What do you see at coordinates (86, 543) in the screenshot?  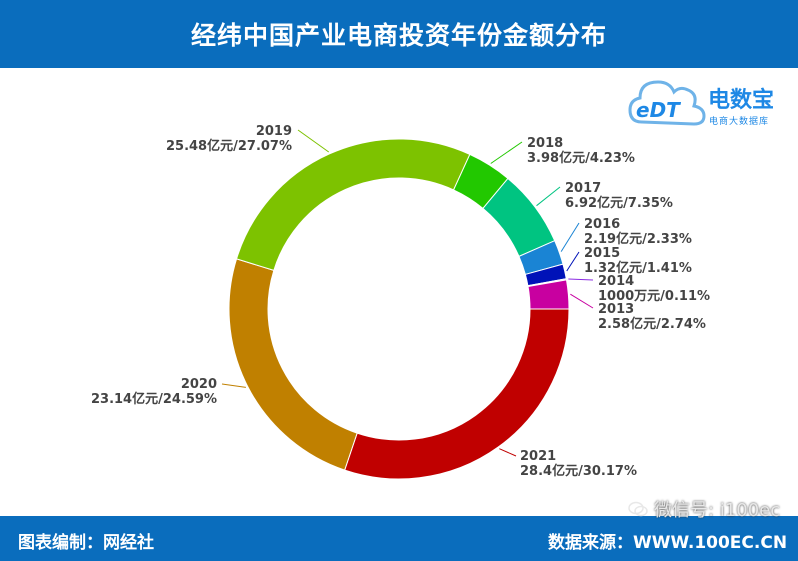 I see `footer-editor: 图表编制：网经社` at bounding box center [86, 543].